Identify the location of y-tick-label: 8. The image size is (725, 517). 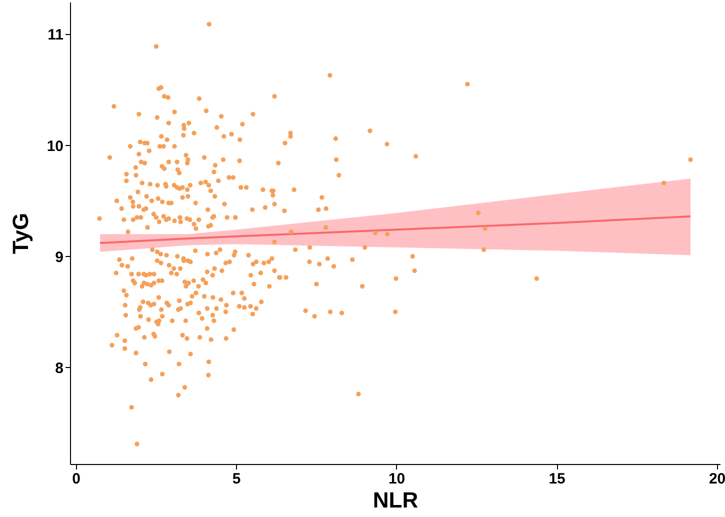
(59, 368).